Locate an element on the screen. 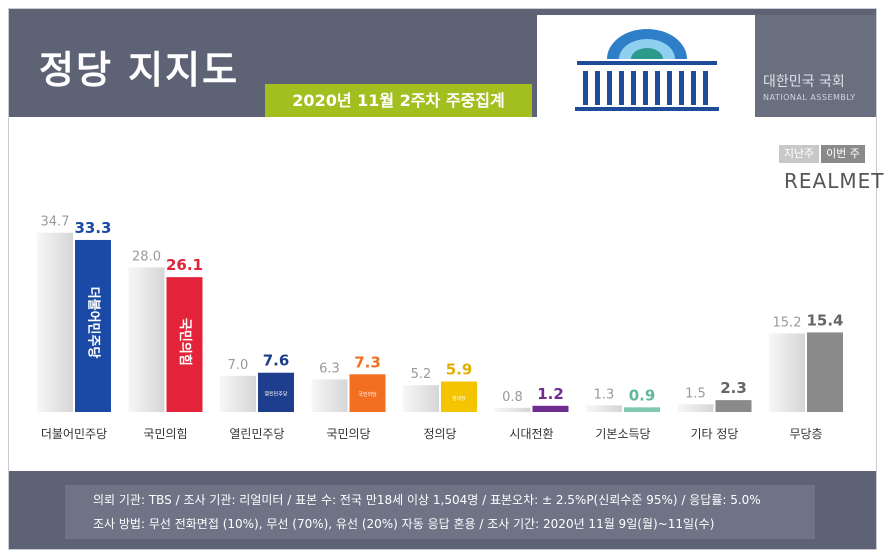  party-logo-label: 국민의당 is located at coordinates (367, 394).